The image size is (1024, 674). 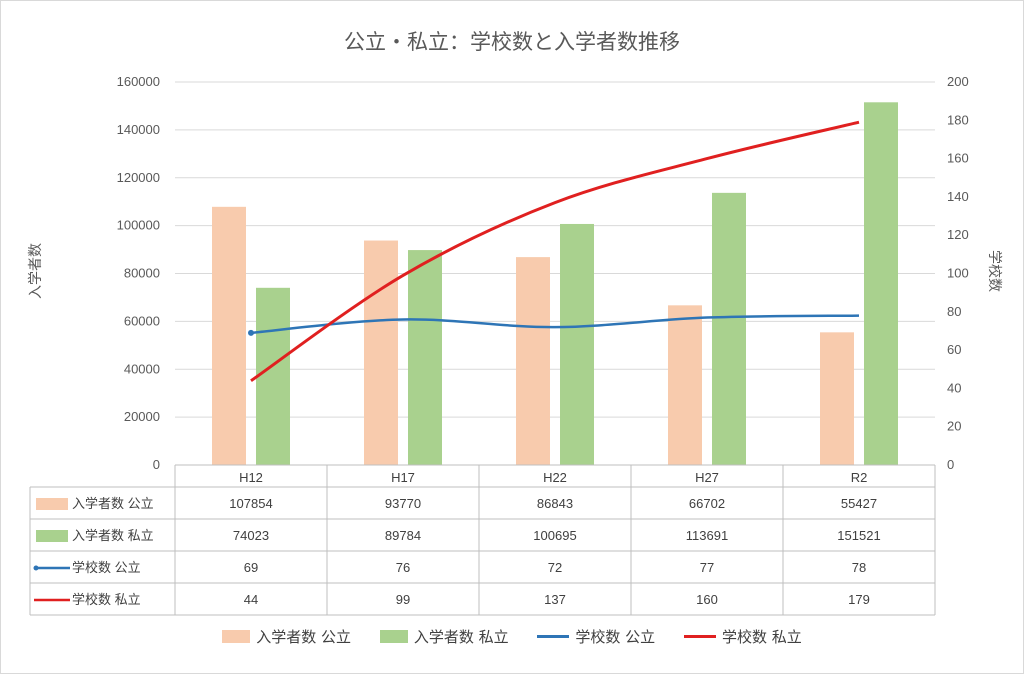 I want to click on y-axis-right-ticks: 0 20 40 60 80 100 120 140 160 180 200, so click(x=958, y=273).